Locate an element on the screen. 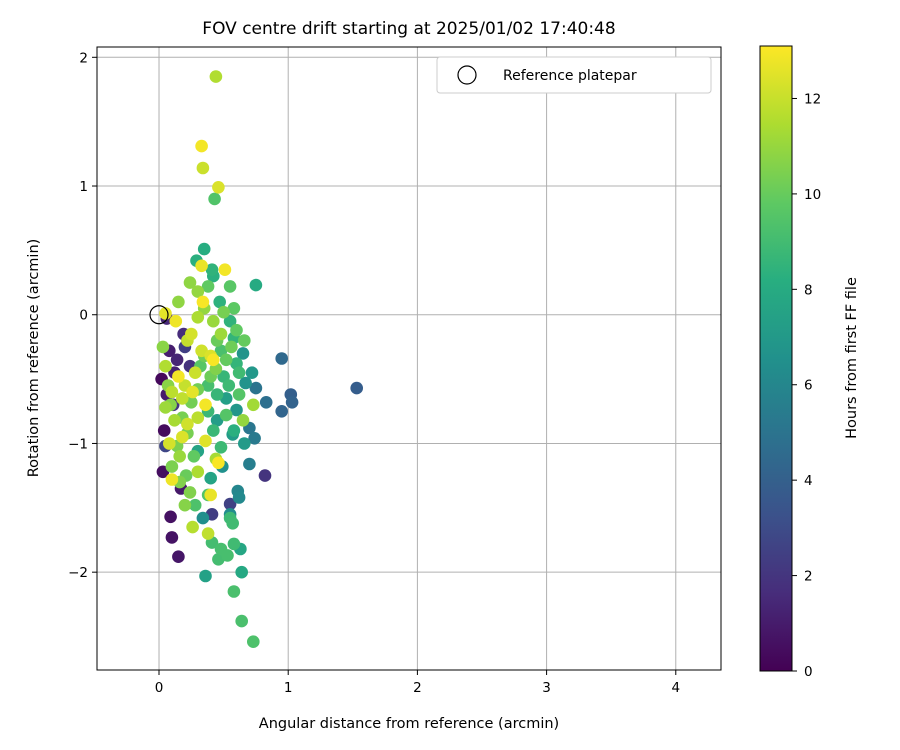  y-tick-label: 1 is located at coordinates (83, 187).